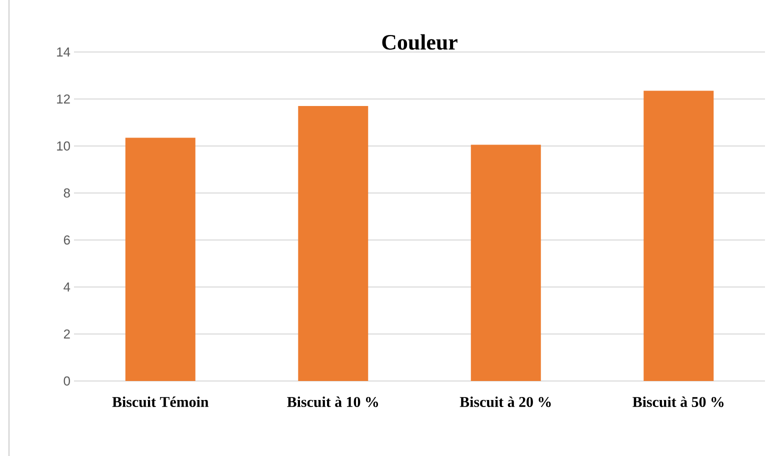 Image resolution: width=771 pixels, height=456 pixels. Describe the element at coordinates (67, 334) in the screenshot. I see `y-tick-label: 2` at that location.